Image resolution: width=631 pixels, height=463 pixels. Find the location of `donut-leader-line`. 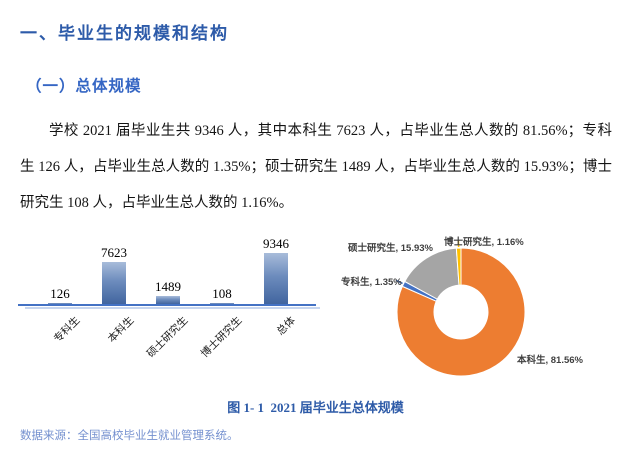

donut-leader-line is located at coordinates (399, 282).